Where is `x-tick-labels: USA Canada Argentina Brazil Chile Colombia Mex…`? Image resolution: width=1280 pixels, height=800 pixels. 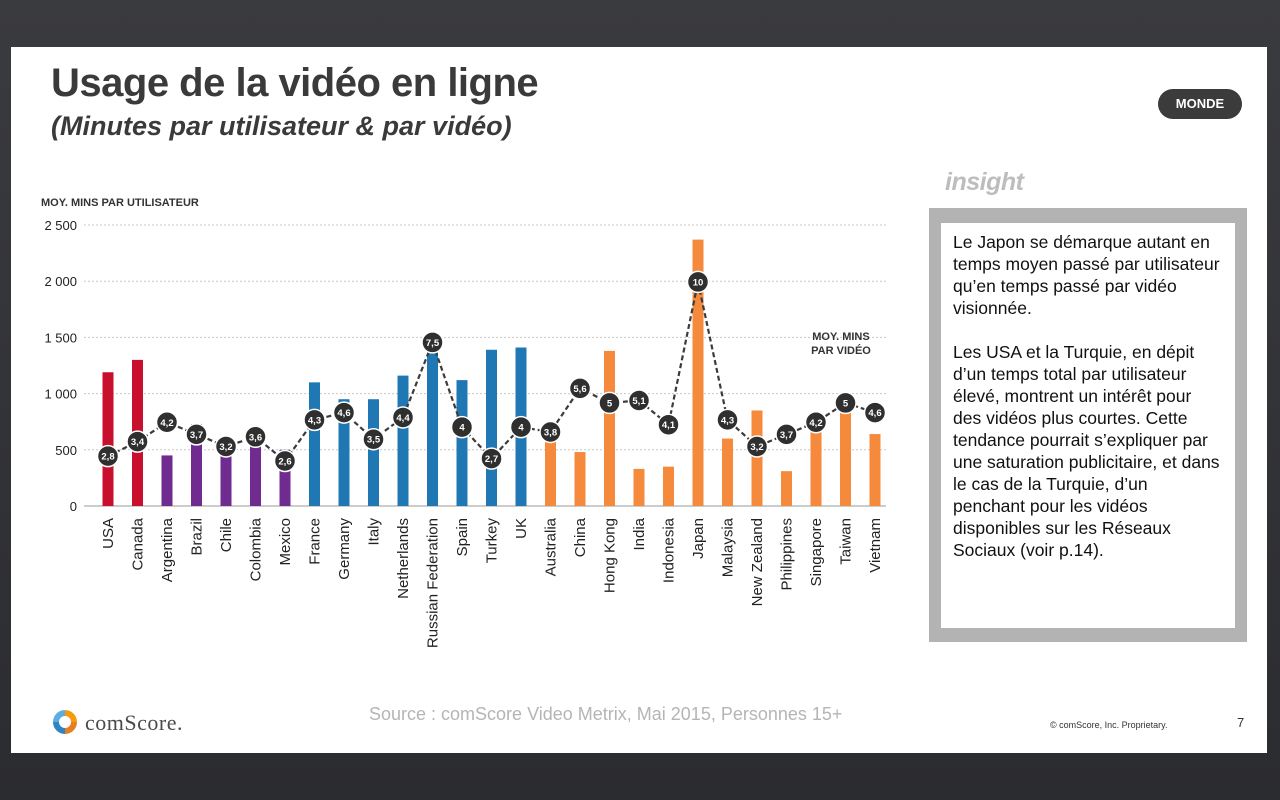
x-tick-labels: USA Canada Argentina Brazil Chile Colombia Mex… is located at coordinates (492, 582).